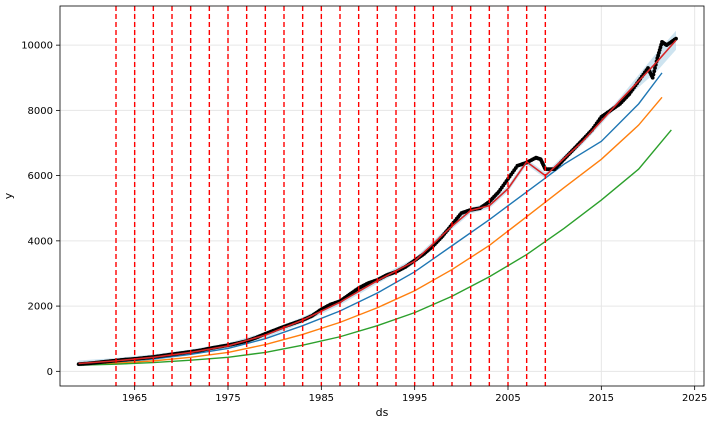  What do you see at coordinates (382, 412) in the screenshot?
I see `x-axis-label: ds` at bounding box center [382, 412].